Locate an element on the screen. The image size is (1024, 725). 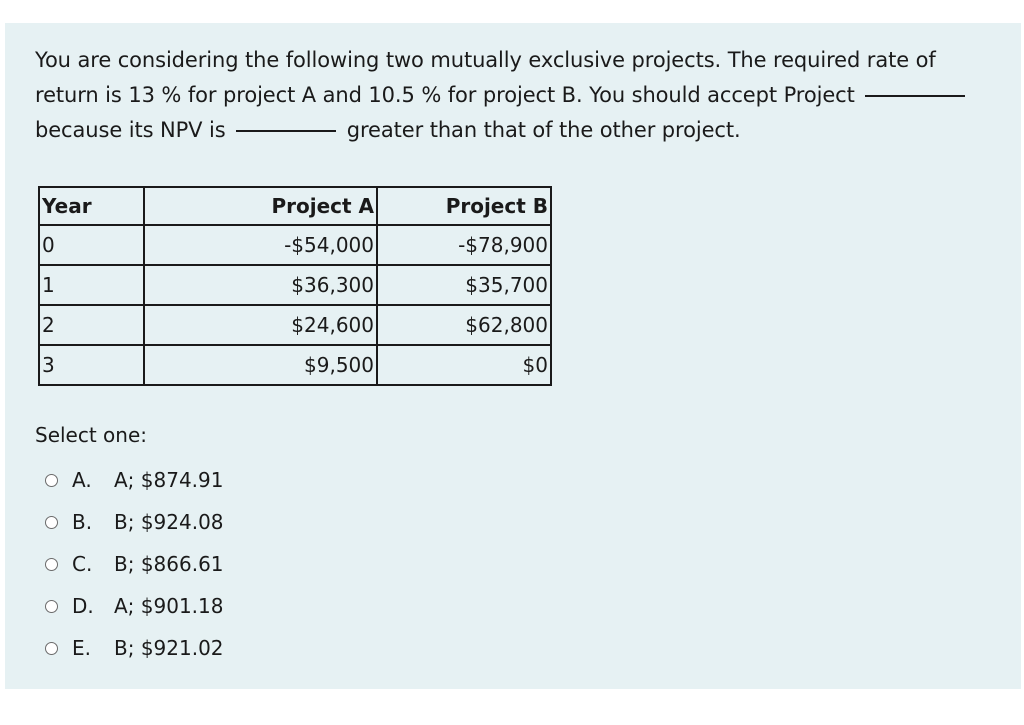
cell-year: 1 is located at coordinates (91, 285).